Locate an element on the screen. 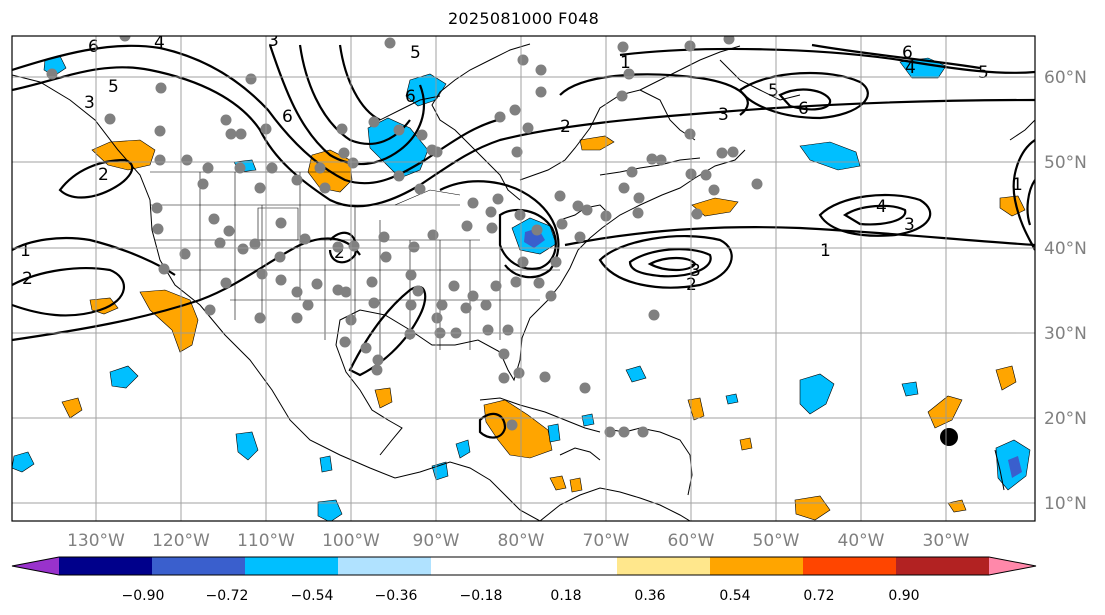 This screenshot has height=615, width=1105. colorbar-tick-label: 0.36 is located at coordinates (649, 596).